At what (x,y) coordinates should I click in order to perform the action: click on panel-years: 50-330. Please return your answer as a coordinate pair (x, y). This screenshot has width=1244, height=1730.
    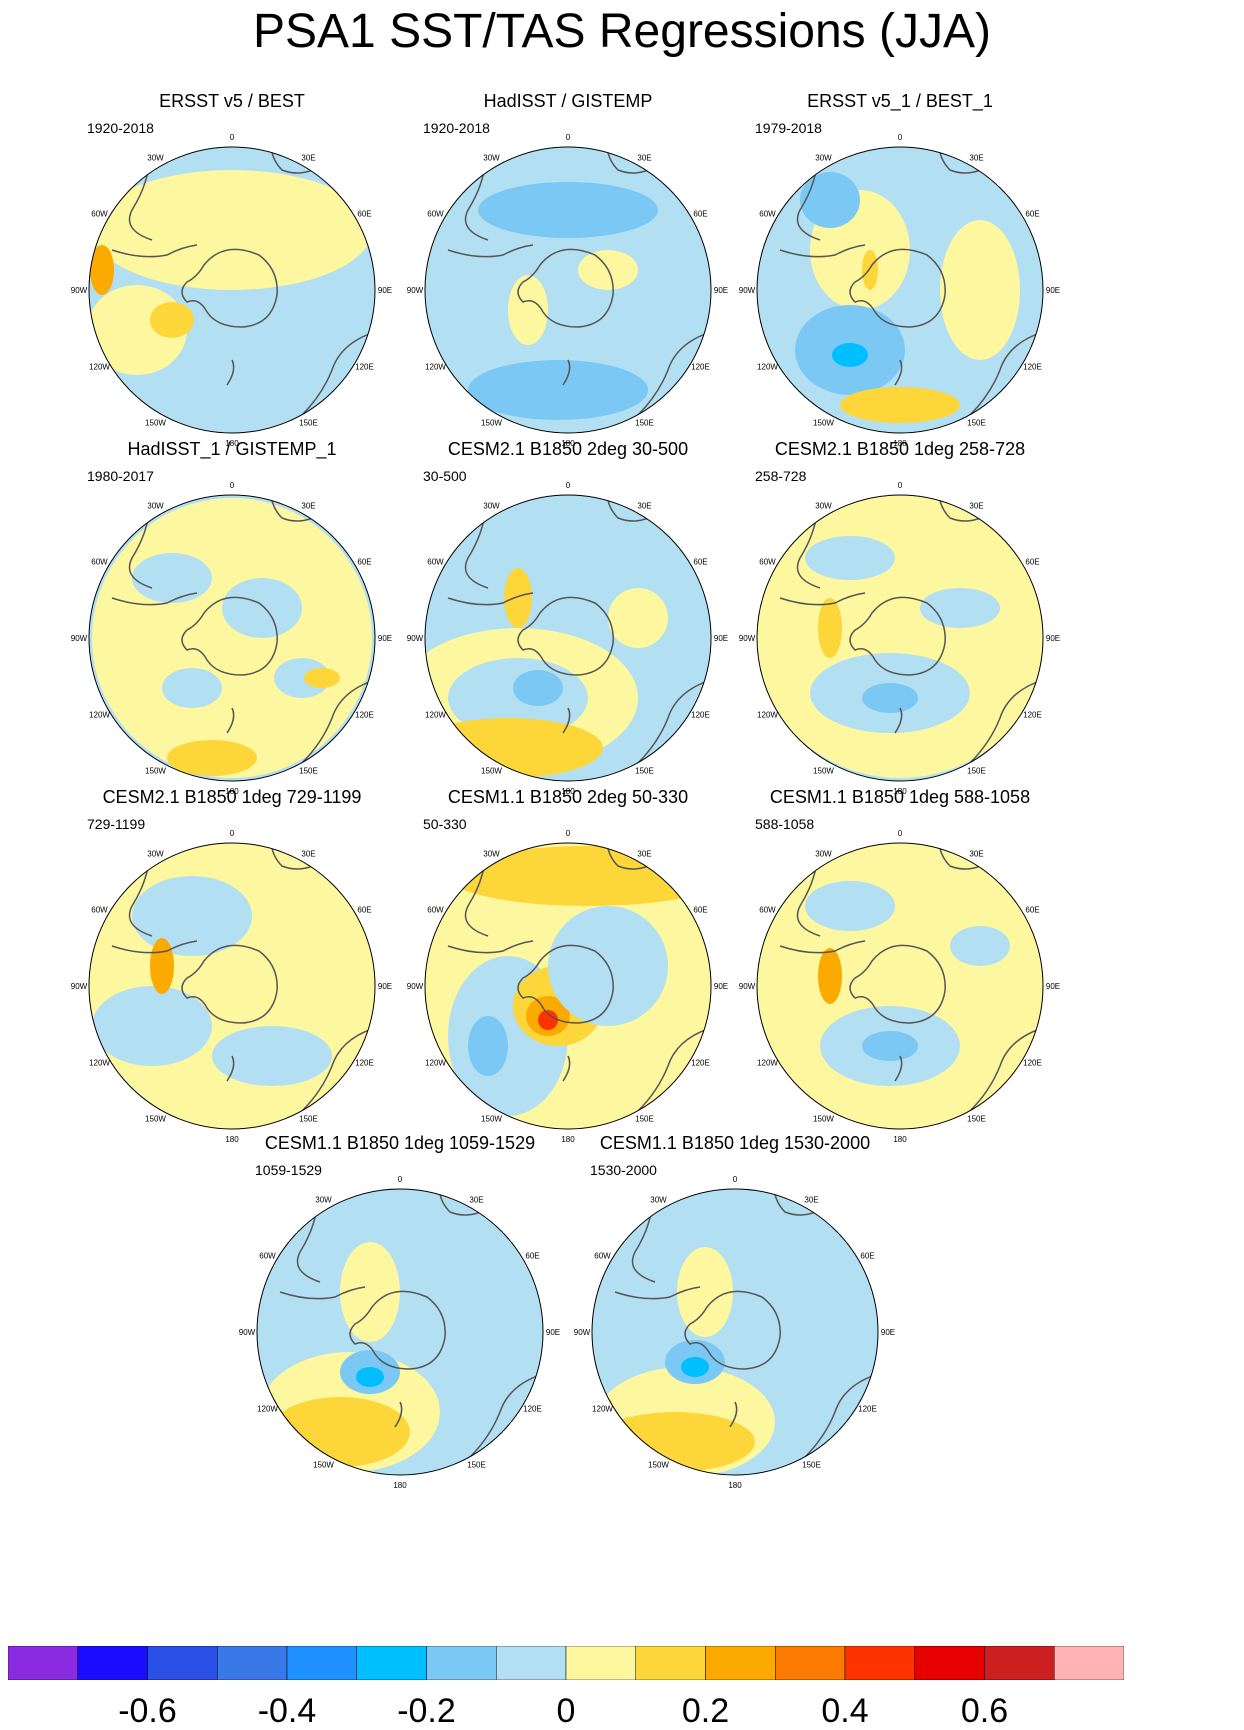
    Looking at the image, I should click on (445, 824).